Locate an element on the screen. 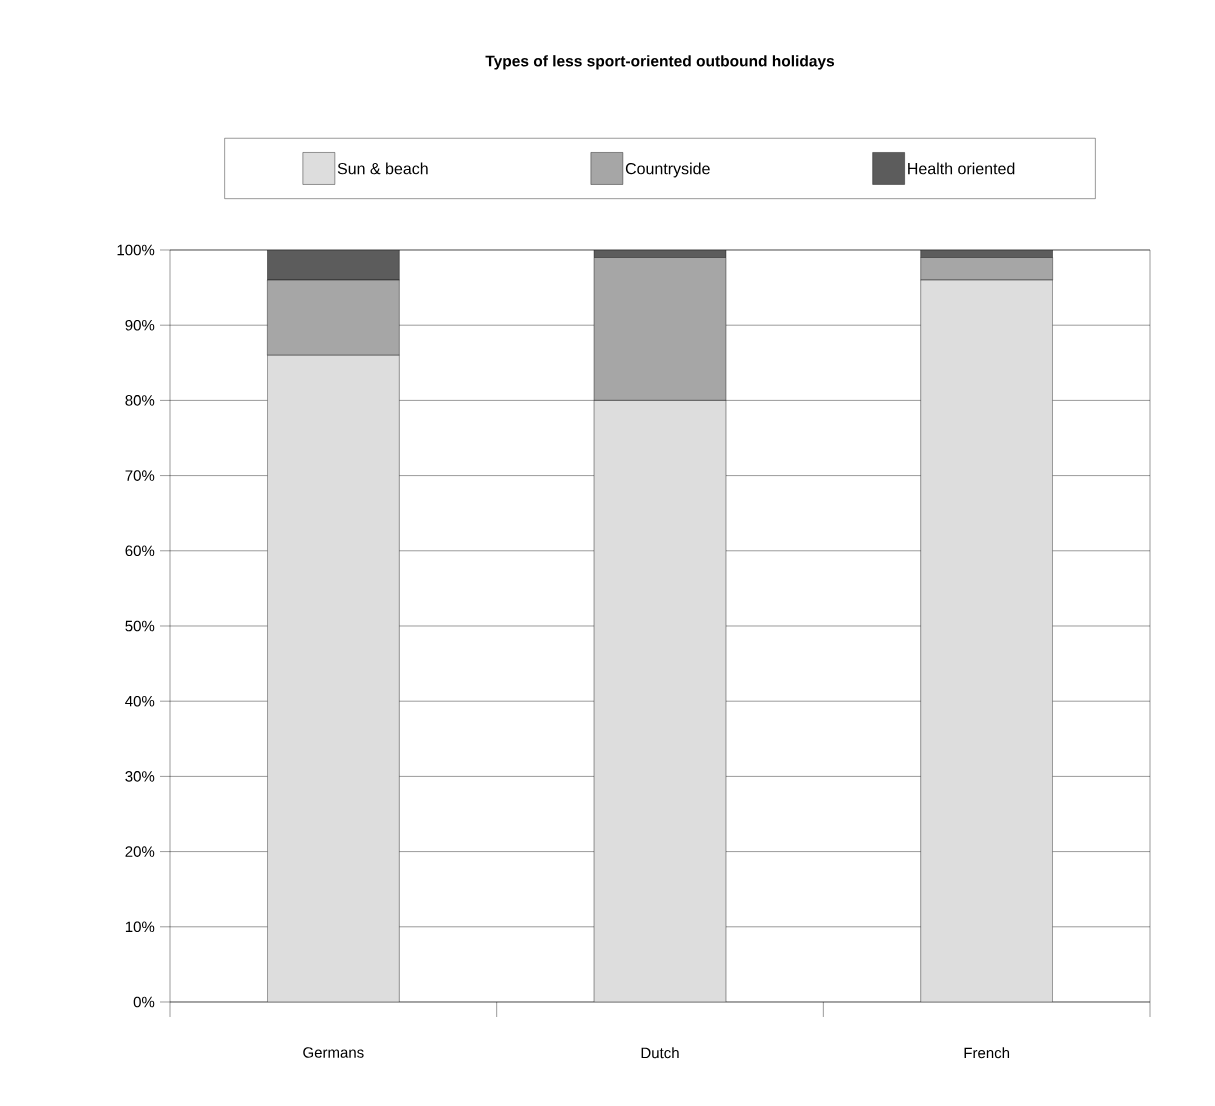  x-tick-label: French is located at coordinates (987, 1053).